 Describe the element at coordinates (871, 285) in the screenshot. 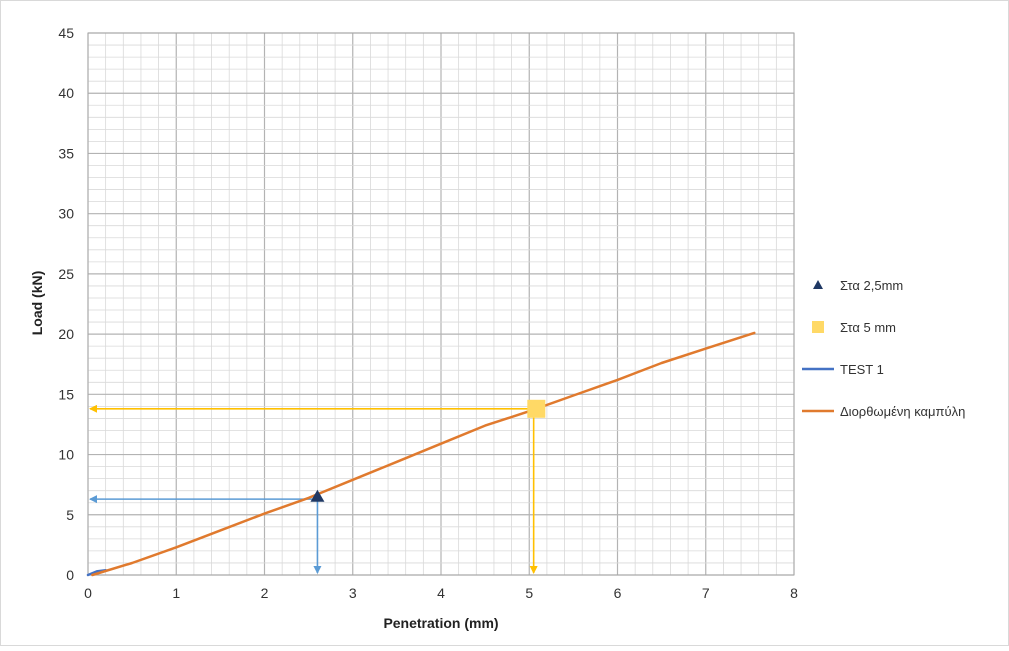

I see `legend-label: Στα 2,5mm` at that location.